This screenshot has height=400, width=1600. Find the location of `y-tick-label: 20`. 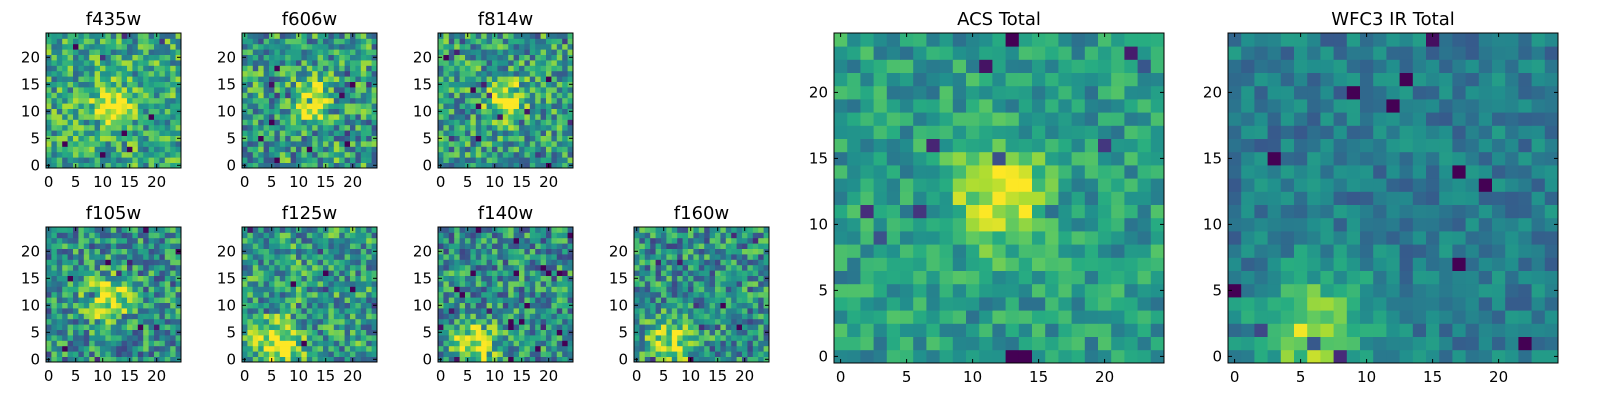

y-tick-label: 20 is located at coordinates (618, 251).